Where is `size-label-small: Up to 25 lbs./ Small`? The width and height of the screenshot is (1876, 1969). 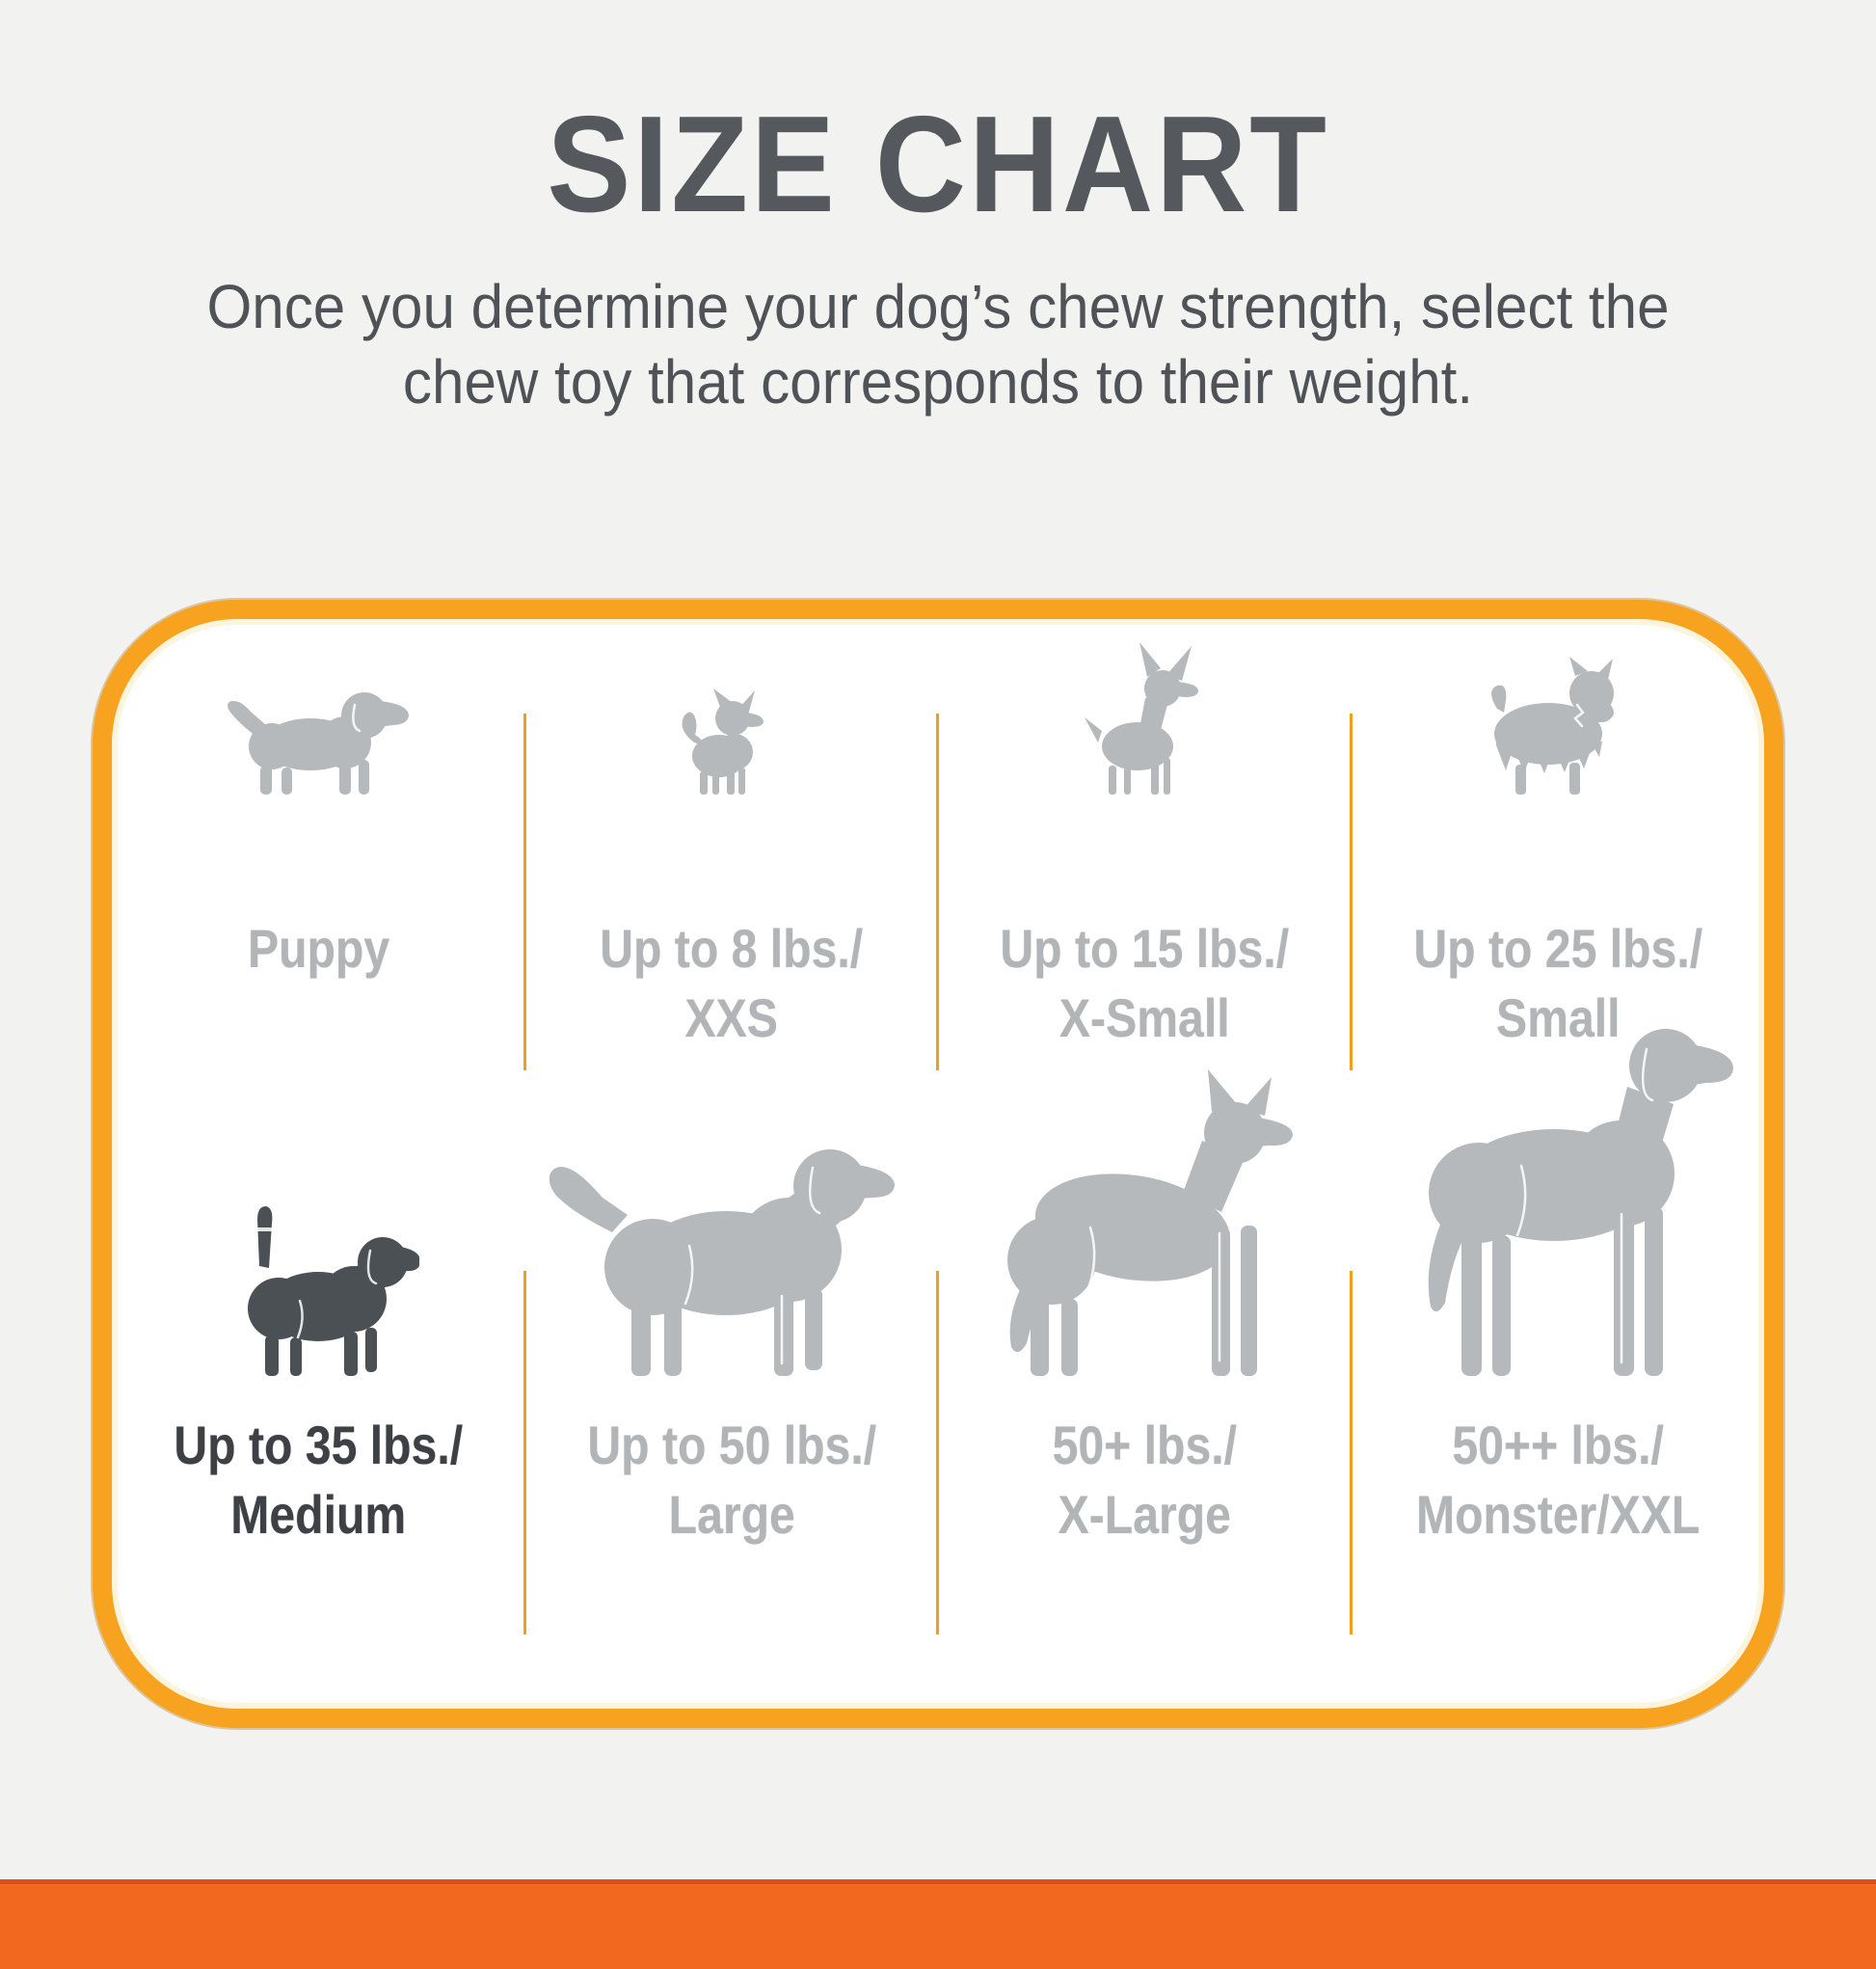 size-label-small: Up to 25 lbs./ Small is located at coordinates (1557, 984).